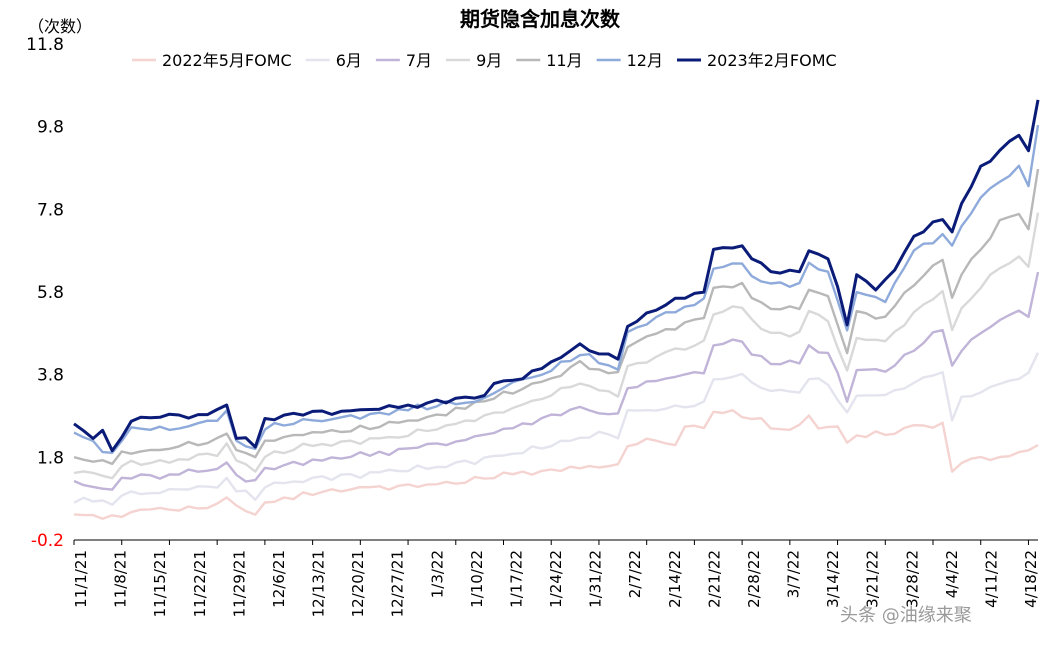 The image size is (1052, 646). Describe the element at coordinates (1031, 579) in the screenshot. I see `x-tick-label: 4/18/22` at that location.